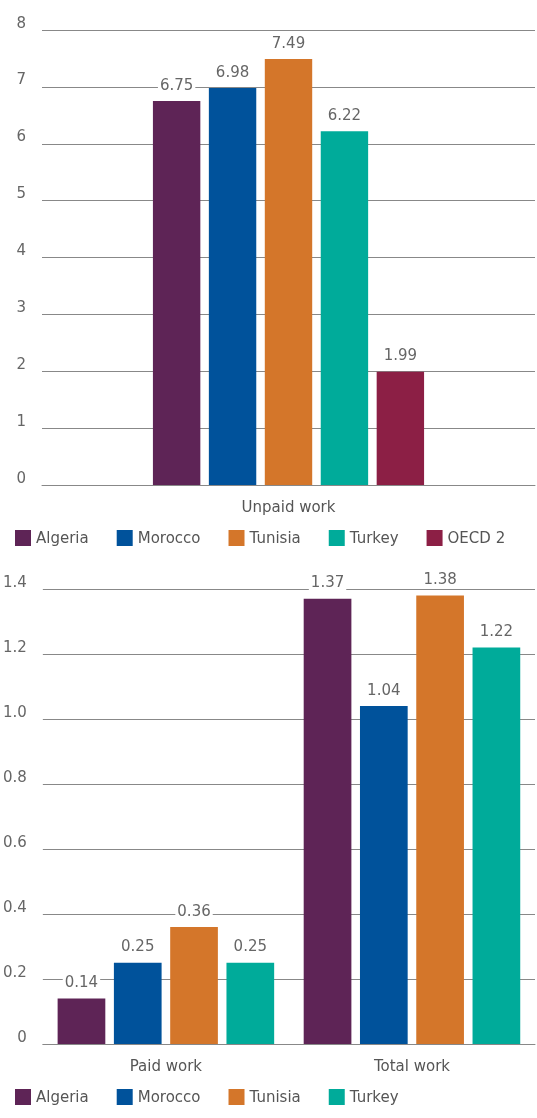 The image size is (537, 1118). Describe the element at coordinates (176, 84) in the screenshot. I see `data-label: 6.75` at that location.